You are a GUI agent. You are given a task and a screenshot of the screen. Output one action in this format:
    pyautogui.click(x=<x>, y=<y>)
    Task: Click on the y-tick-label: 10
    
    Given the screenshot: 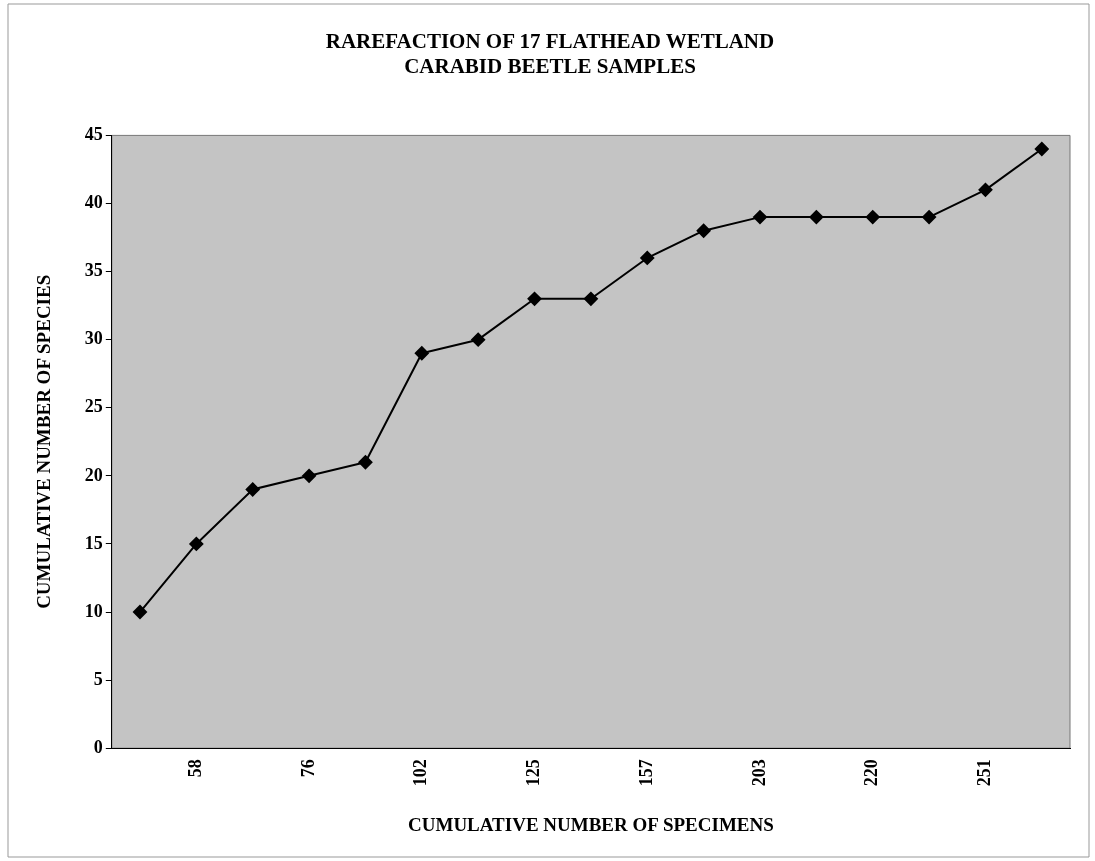 What is the action you would take?
    pyautogui.click(x=93, y=610)
    